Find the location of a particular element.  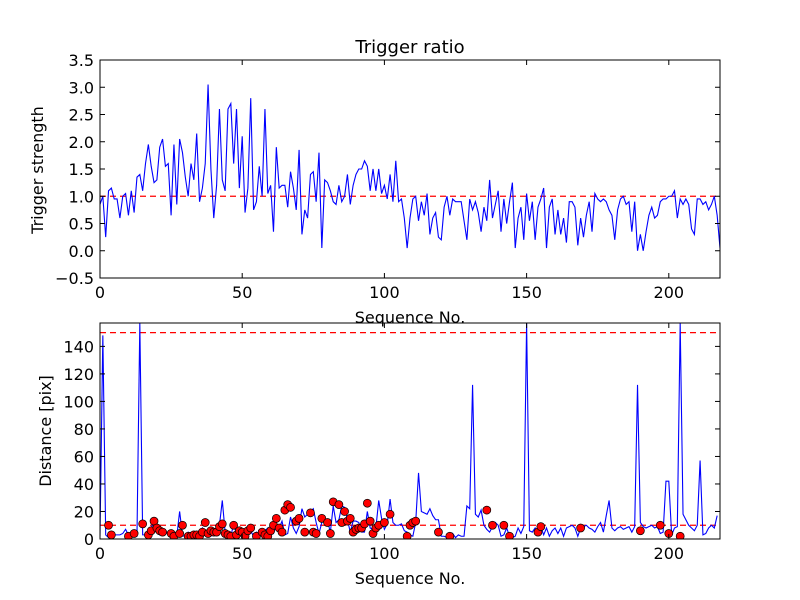

top-y-tick-label: 3.0 is located at coordinates (81, 87).